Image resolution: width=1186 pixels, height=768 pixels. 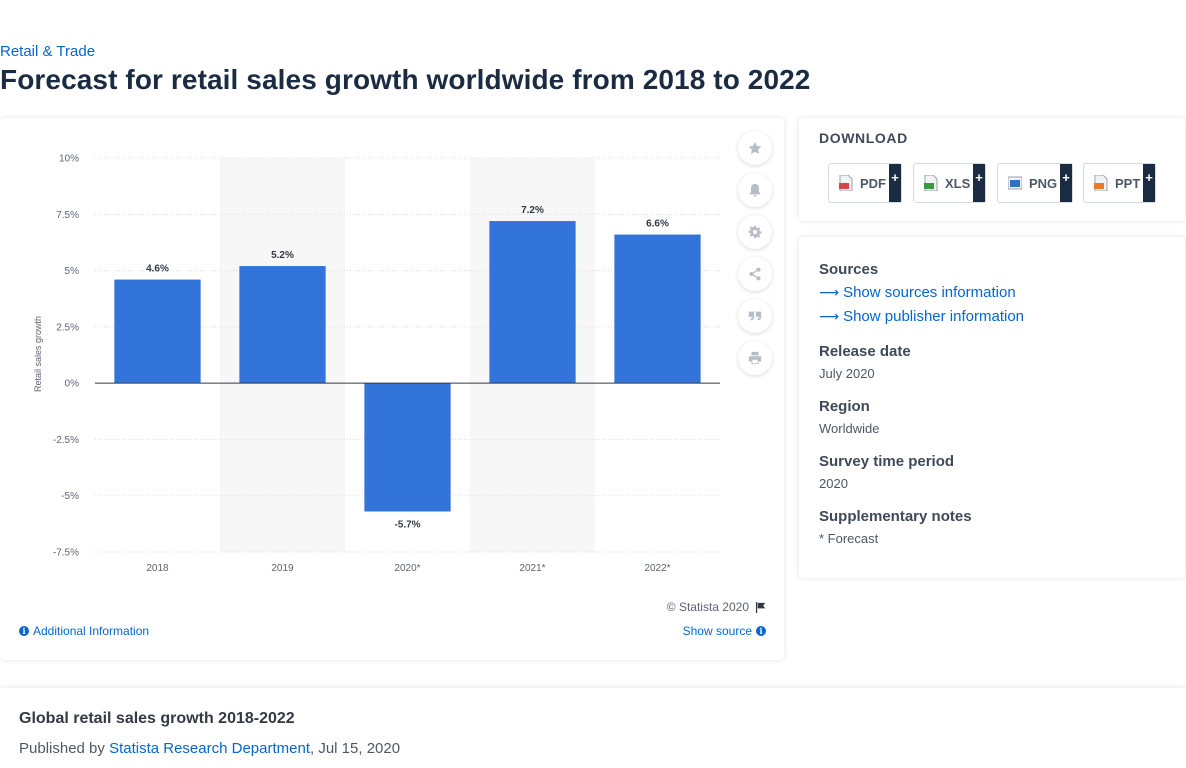 I want to click on y-tick-label: -7.5%, so click(x=66, y=553).